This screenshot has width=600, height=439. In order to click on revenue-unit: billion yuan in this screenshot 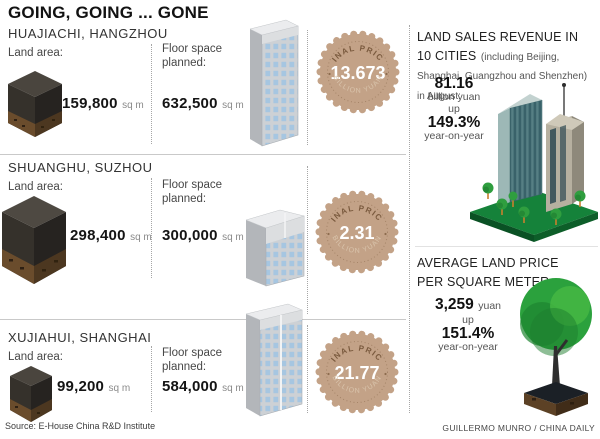, I will do `click(454, 97)`.